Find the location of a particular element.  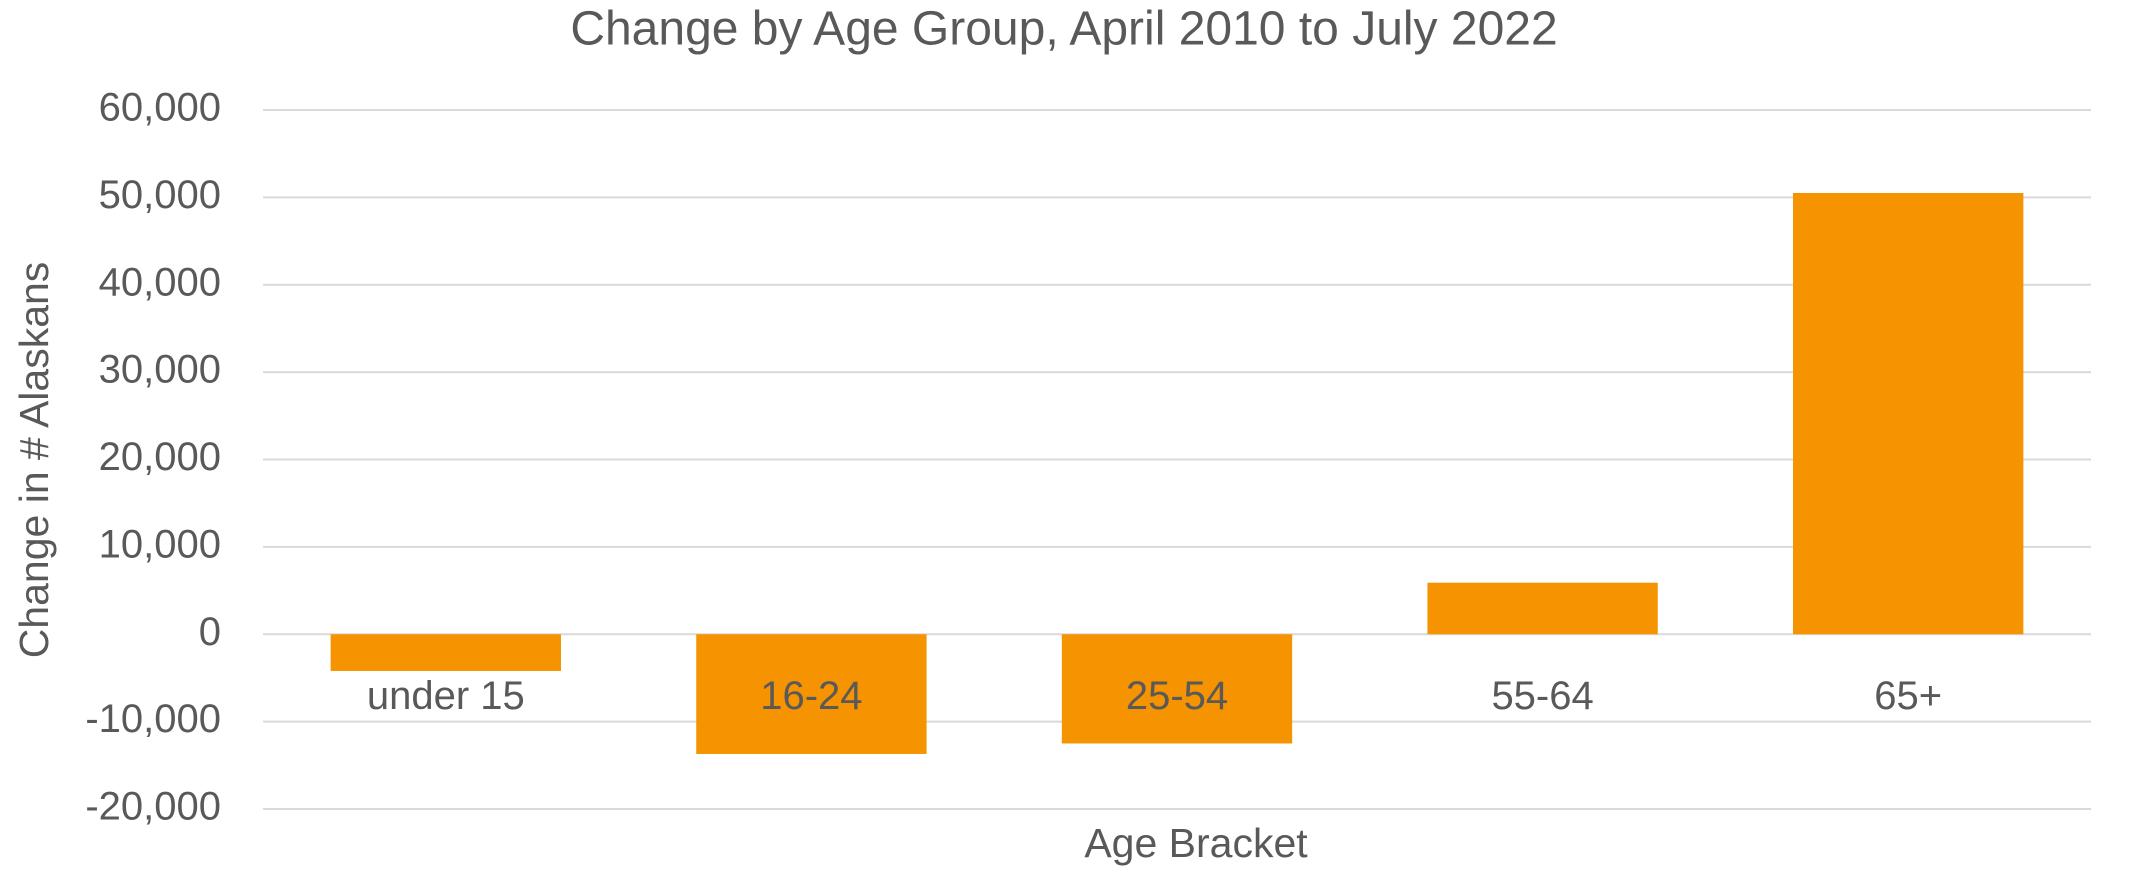

y-tick-label: 40,000 is located at coordinates (160, 282).